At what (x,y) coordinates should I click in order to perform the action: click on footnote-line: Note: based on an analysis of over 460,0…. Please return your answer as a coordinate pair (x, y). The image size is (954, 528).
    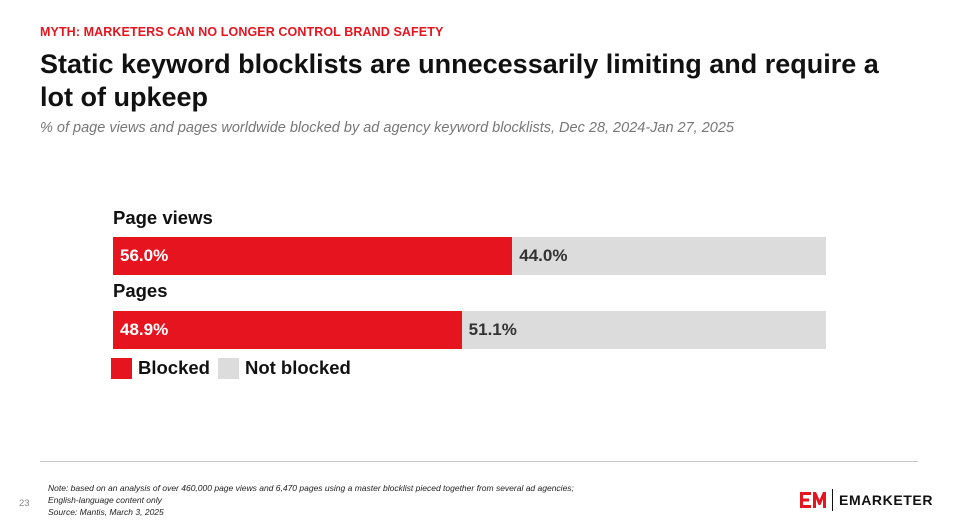
    Looking at the image, I should click on (311, 488).